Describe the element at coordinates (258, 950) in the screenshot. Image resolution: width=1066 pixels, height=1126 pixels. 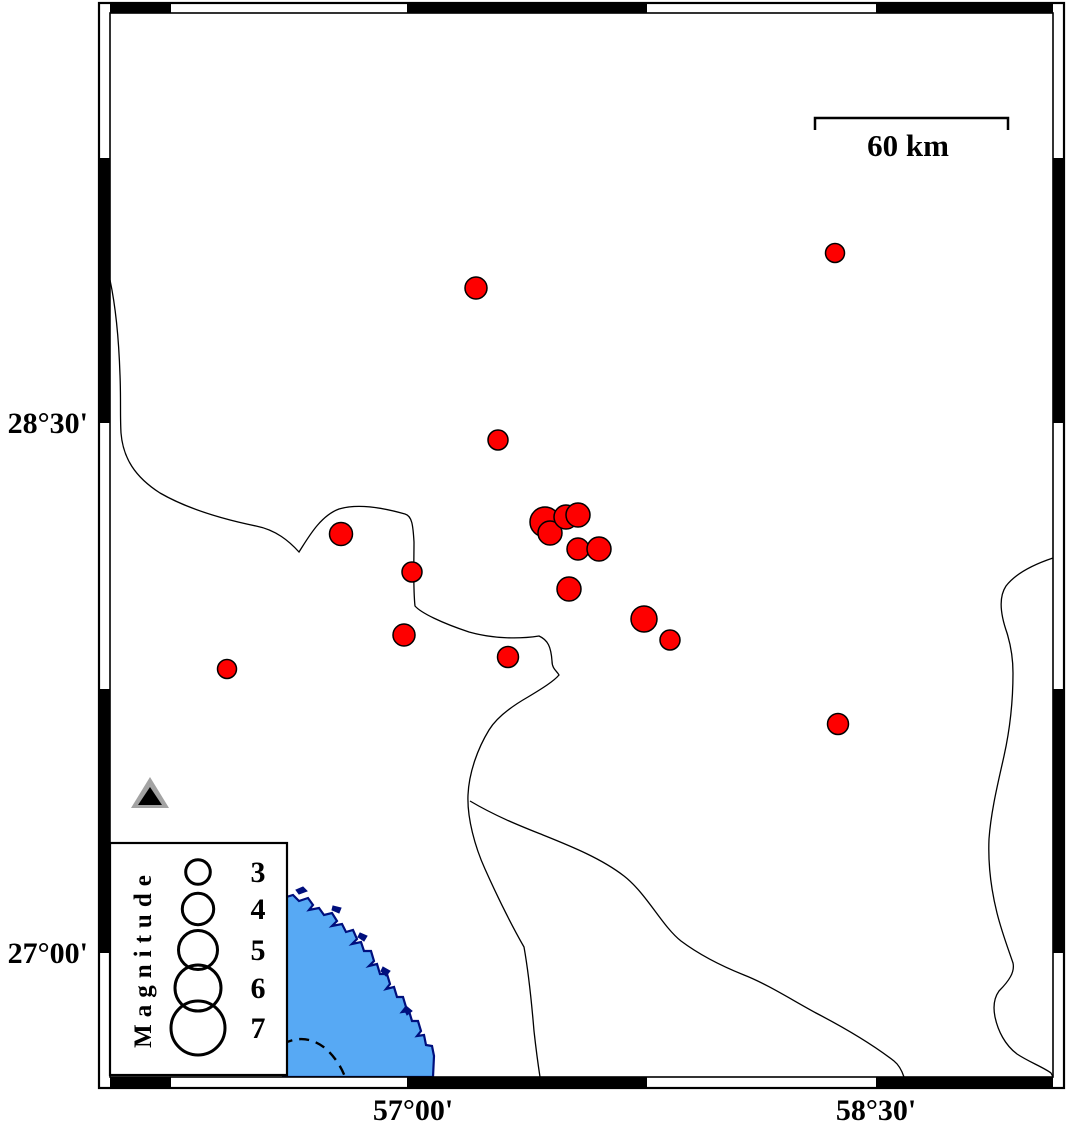
I see `legend-value-5: 5` at that location.